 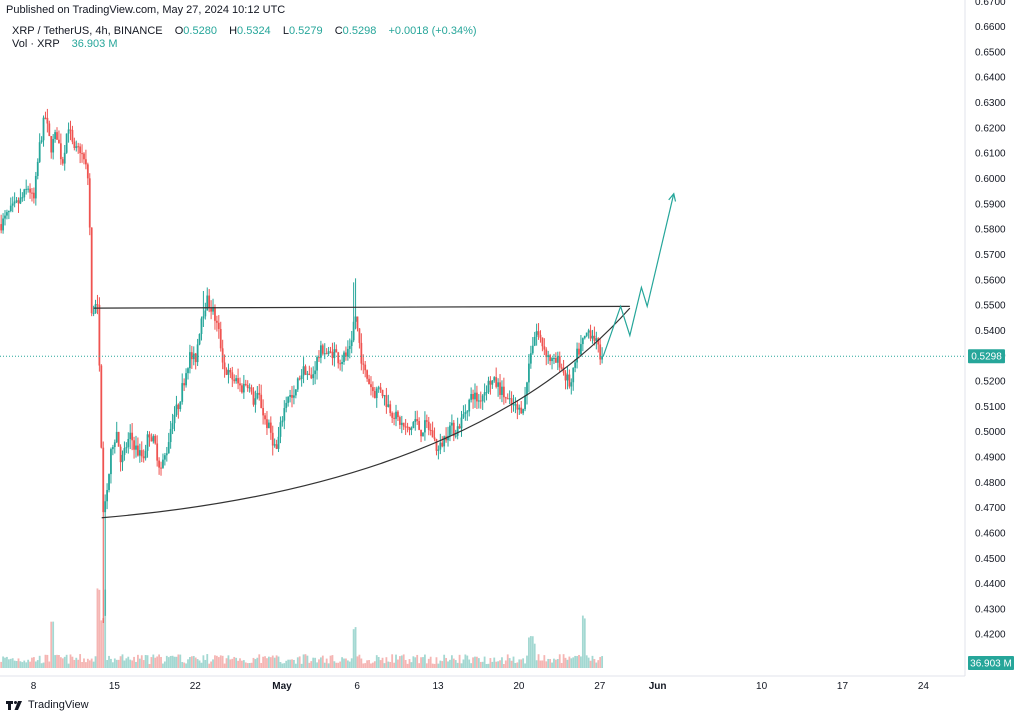 I want to click on volume-label: Vol · XRP, so click(x=36, y=44).